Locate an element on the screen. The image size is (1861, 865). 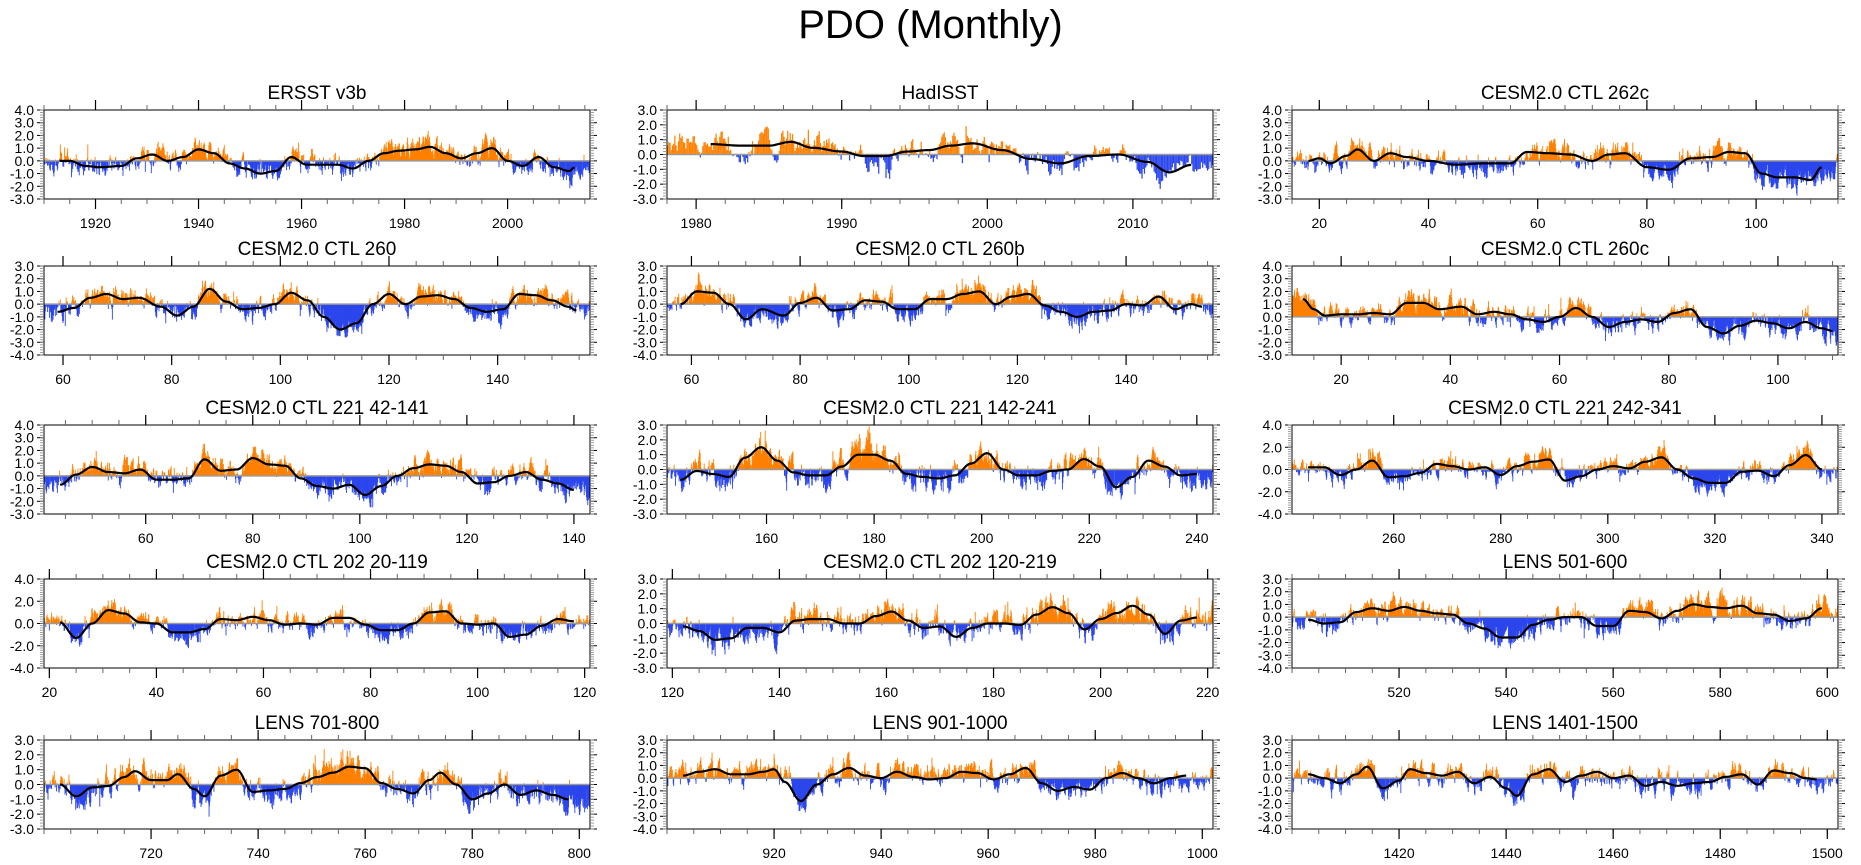
x-tick-label: 40 is located at coordinates (1429, 223).